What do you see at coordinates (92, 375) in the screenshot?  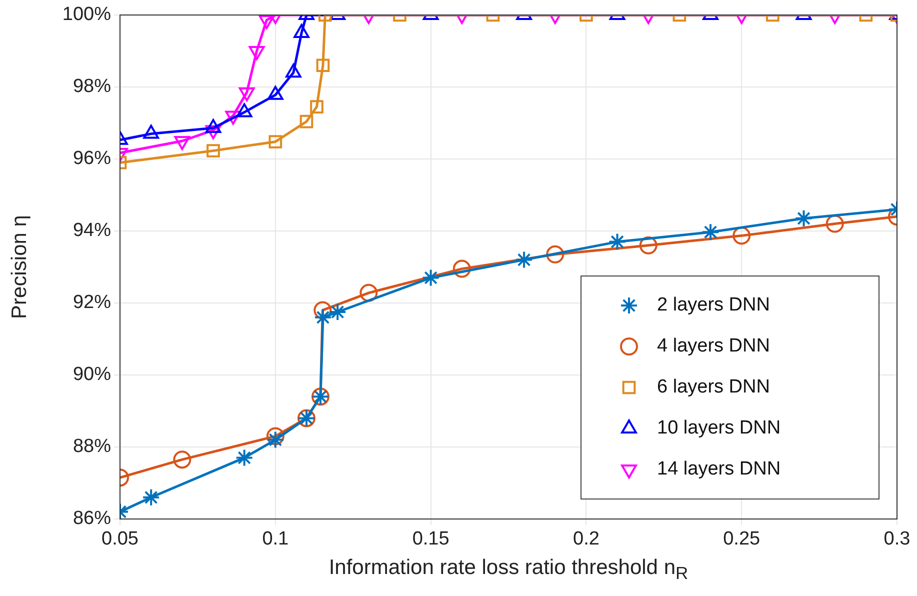 I see `y-tick-label: 90%` at bounding box center [92, 375].